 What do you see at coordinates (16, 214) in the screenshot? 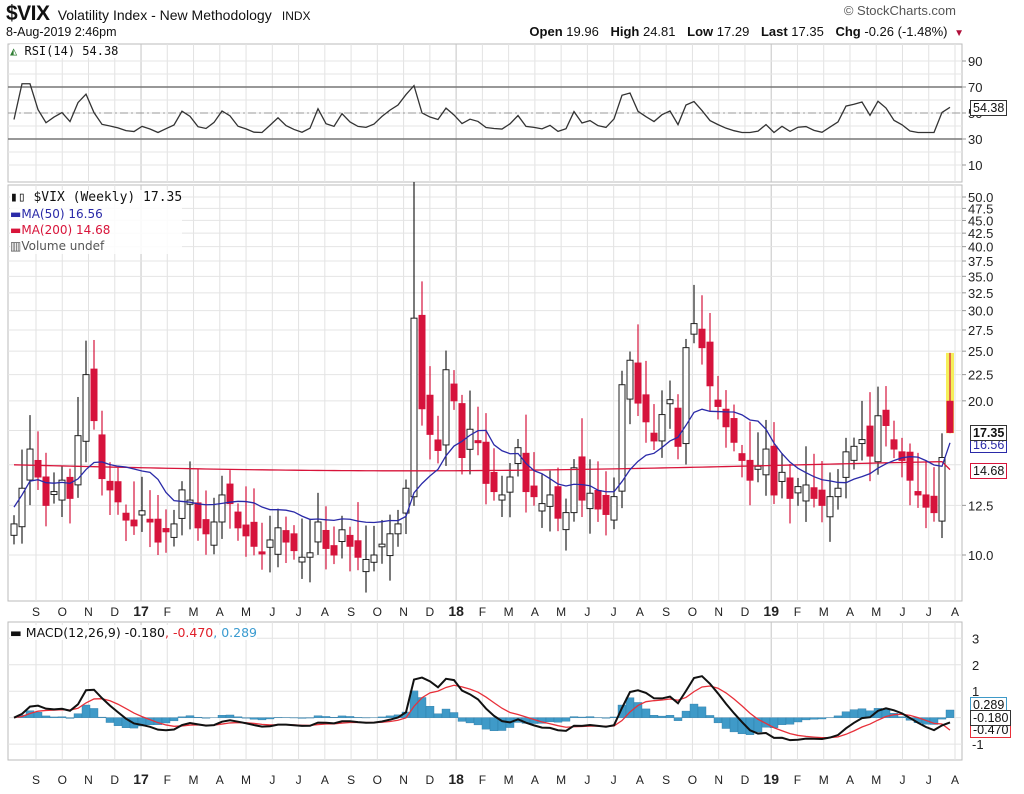
I see `ma50-swatch-icon: ▬` at bounding box center [16, 214].